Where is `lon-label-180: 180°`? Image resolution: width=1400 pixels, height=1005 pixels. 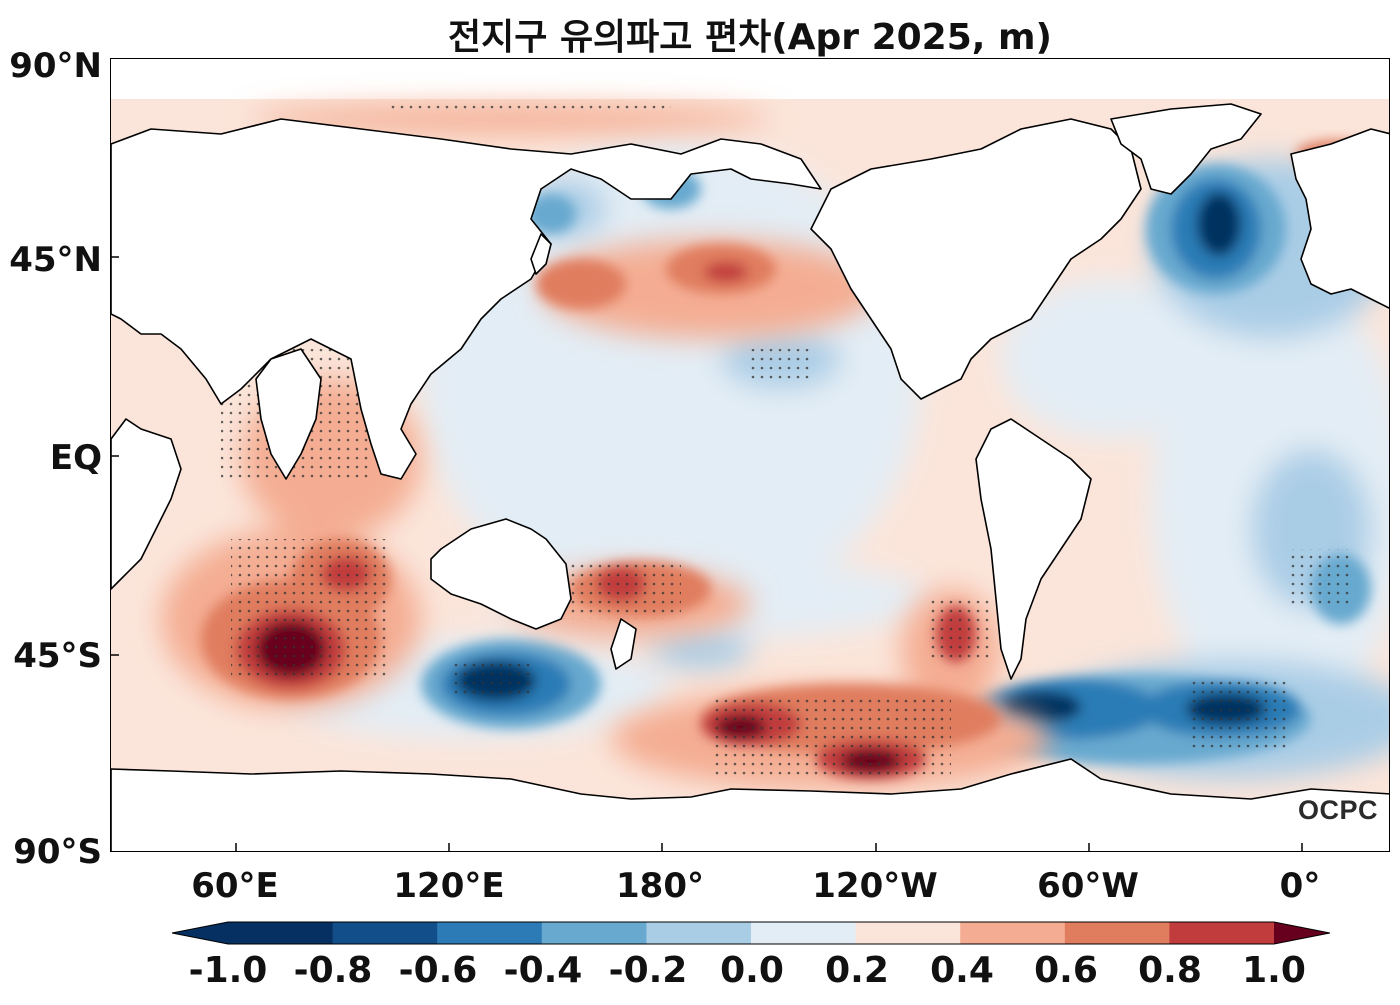
lon-label-180: 180° is located at coordinates (660, 886).